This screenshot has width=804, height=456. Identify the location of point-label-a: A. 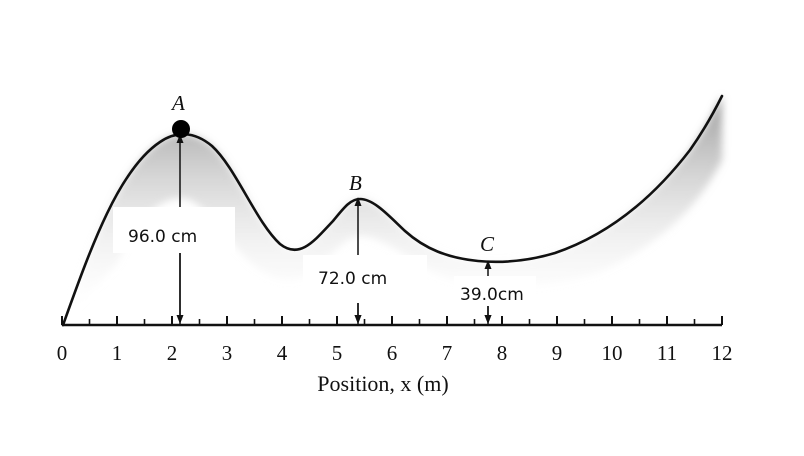
(177, 103).